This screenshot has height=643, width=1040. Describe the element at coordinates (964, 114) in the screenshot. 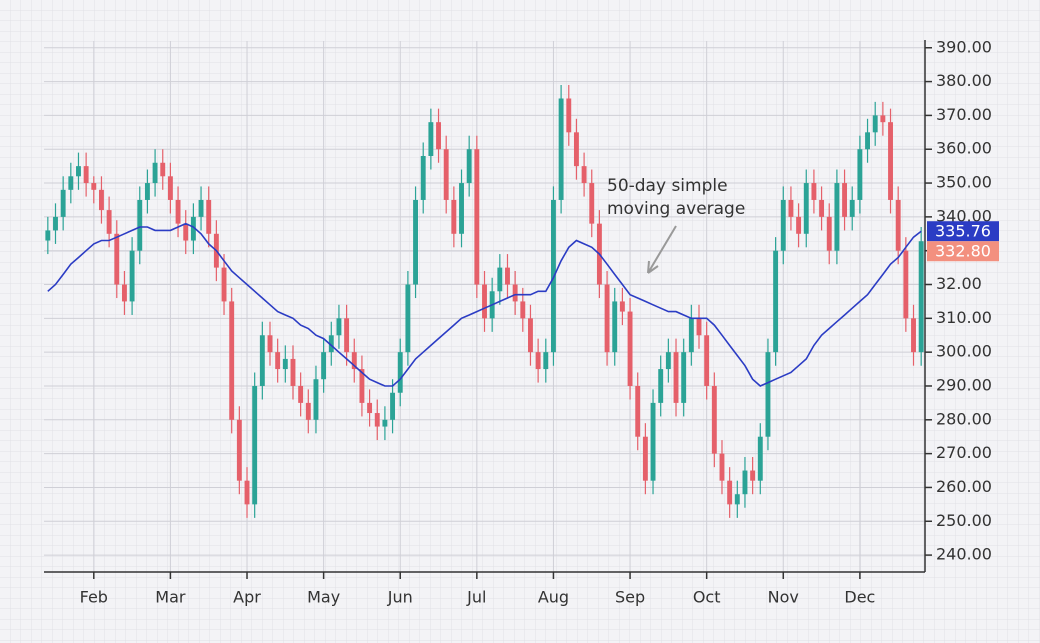

I see `y-tick-label: 370.00` at that location.